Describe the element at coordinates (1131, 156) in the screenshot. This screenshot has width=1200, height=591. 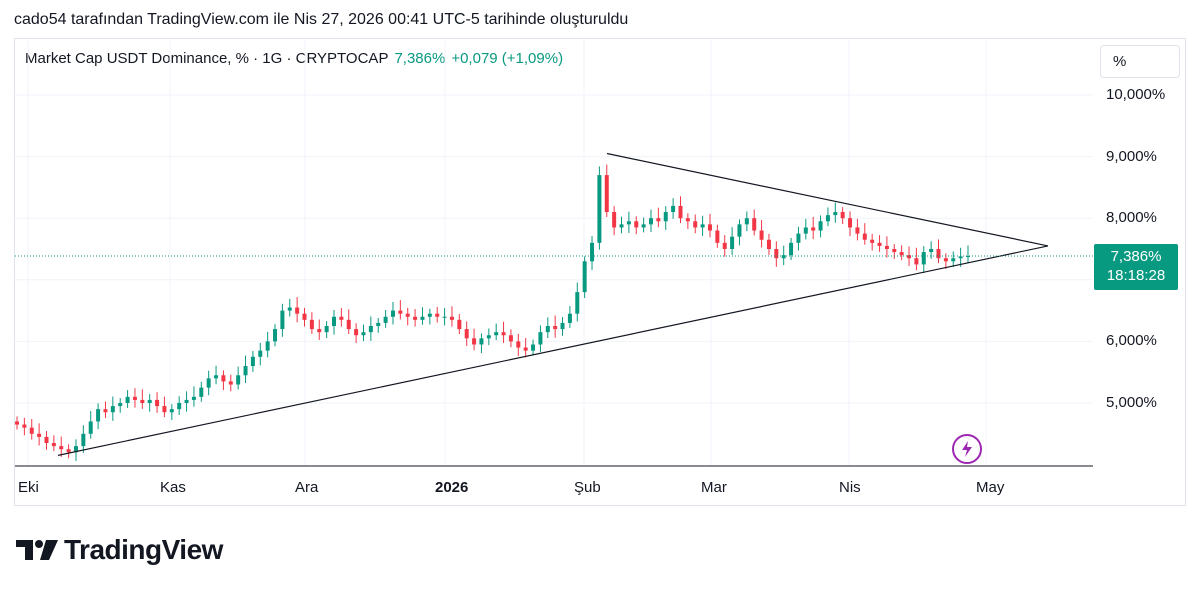
I see `y-tick-label: 9,000%` at that location.